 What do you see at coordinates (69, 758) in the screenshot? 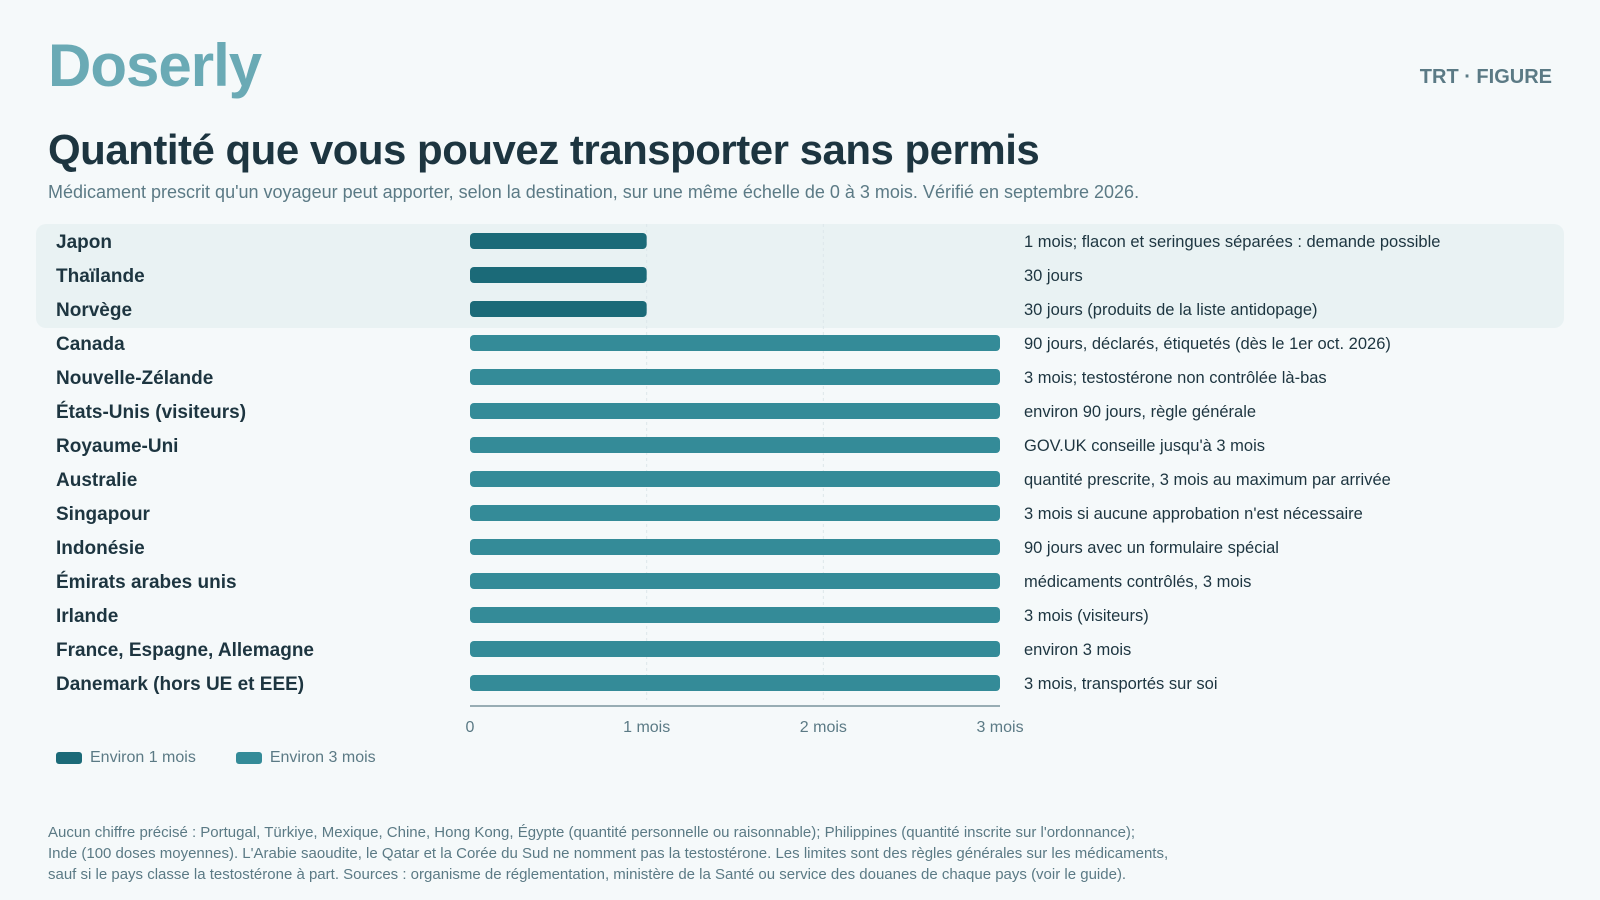
I see `legend-swatch-short` at bounding box center [69, 758].